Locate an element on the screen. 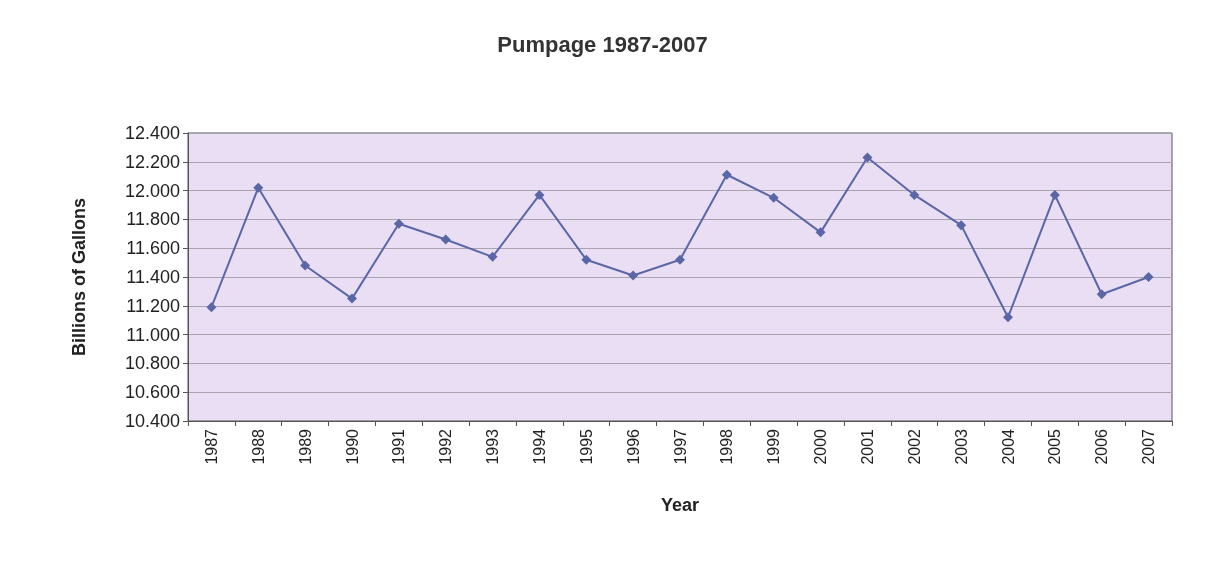  y-tick-label: 11.000 is located at coordinates (153, 334).